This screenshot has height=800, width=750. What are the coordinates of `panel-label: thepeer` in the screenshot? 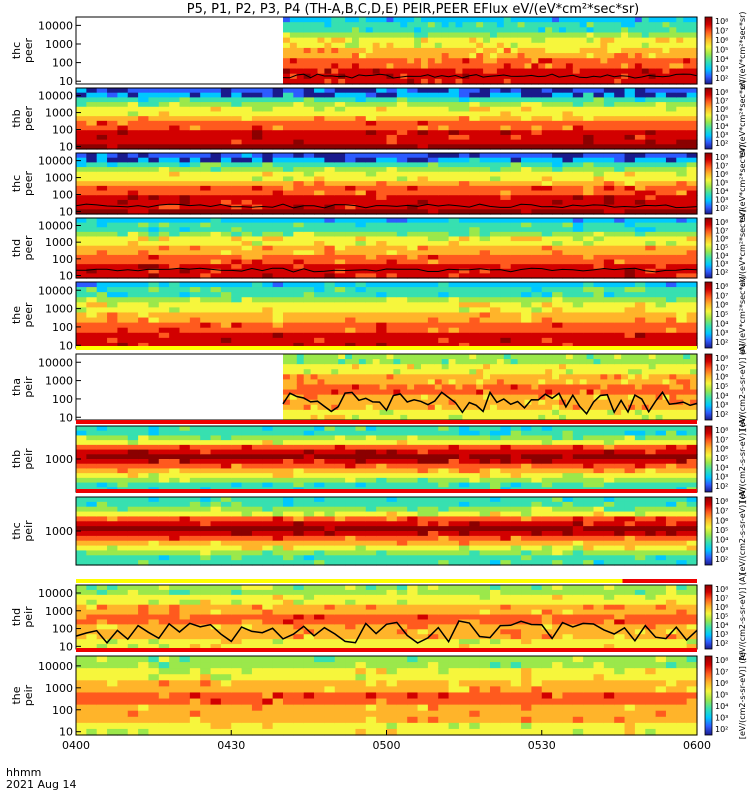 It's located at (22, 315).